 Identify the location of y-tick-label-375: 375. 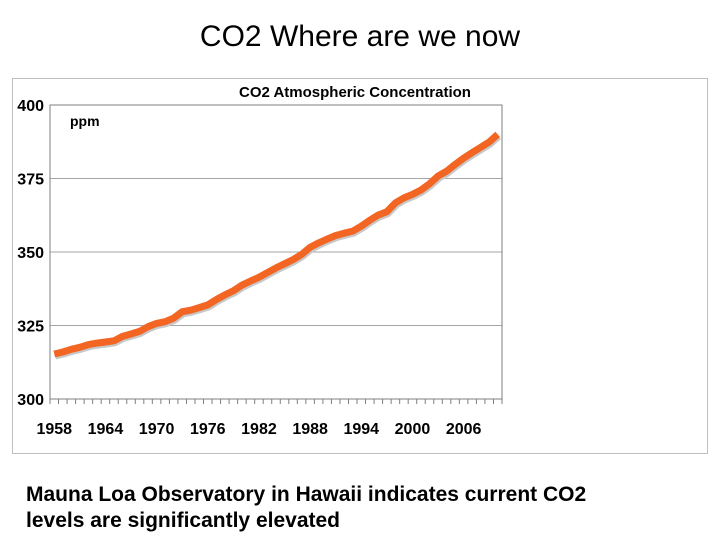
(30, 180).